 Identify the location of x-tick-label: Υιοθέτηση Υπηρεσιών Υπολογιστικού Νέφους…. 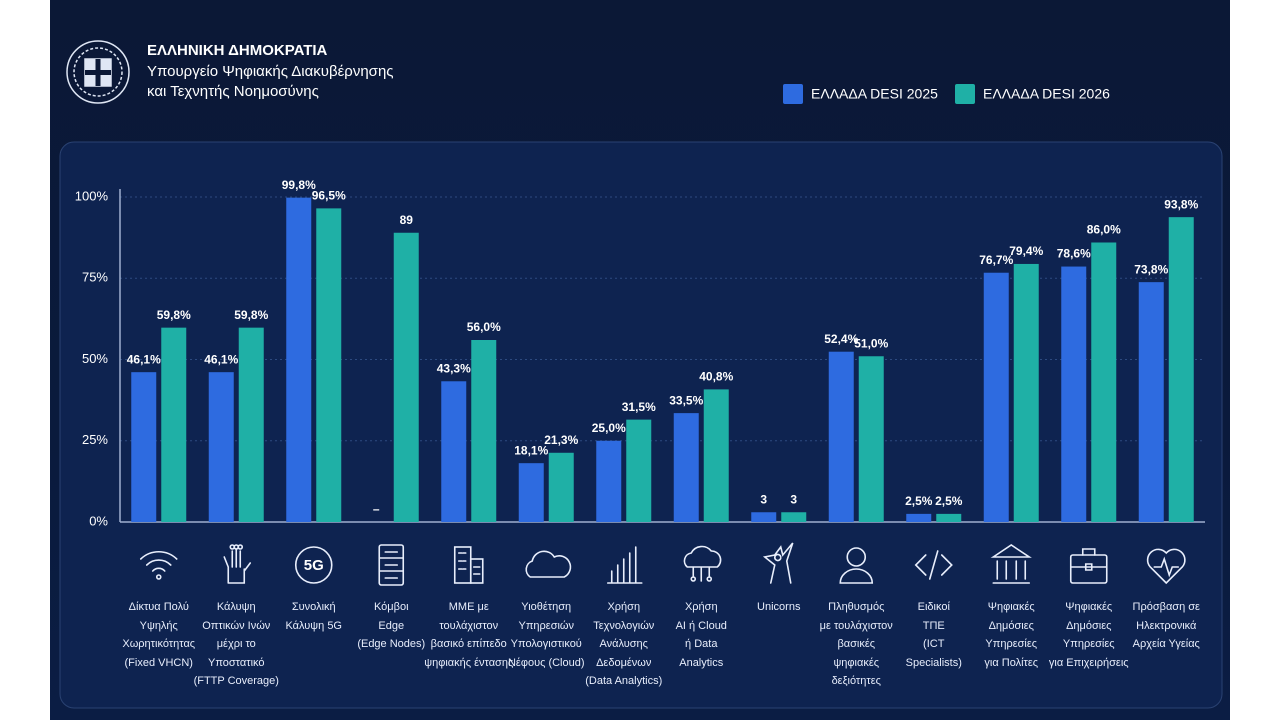
(546, 635).